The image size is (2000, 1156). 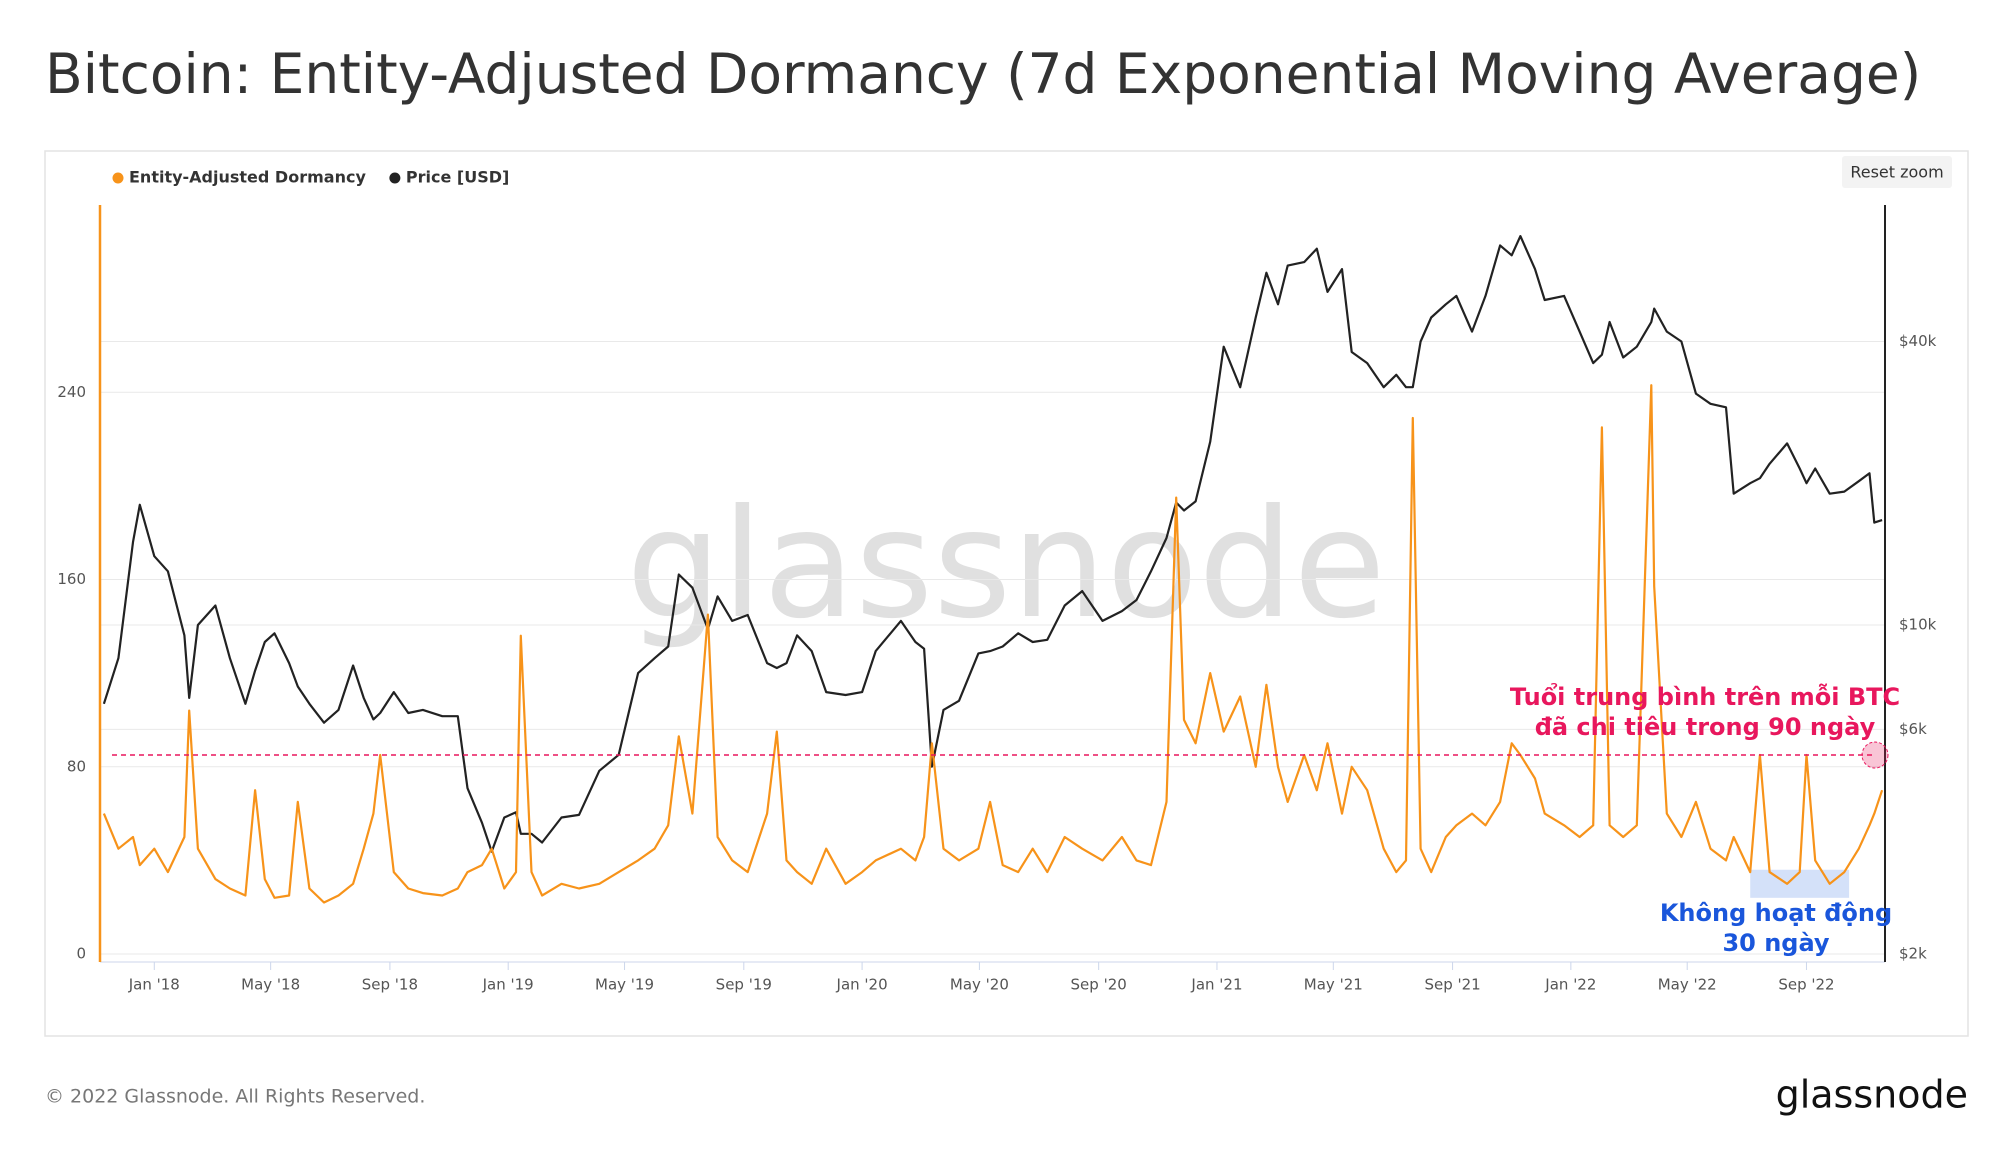 What do you see at coordinates (1806, 985) in the screenshot?
I see `x-tick-label: Sep '22` at bounding box center [1806, 985].